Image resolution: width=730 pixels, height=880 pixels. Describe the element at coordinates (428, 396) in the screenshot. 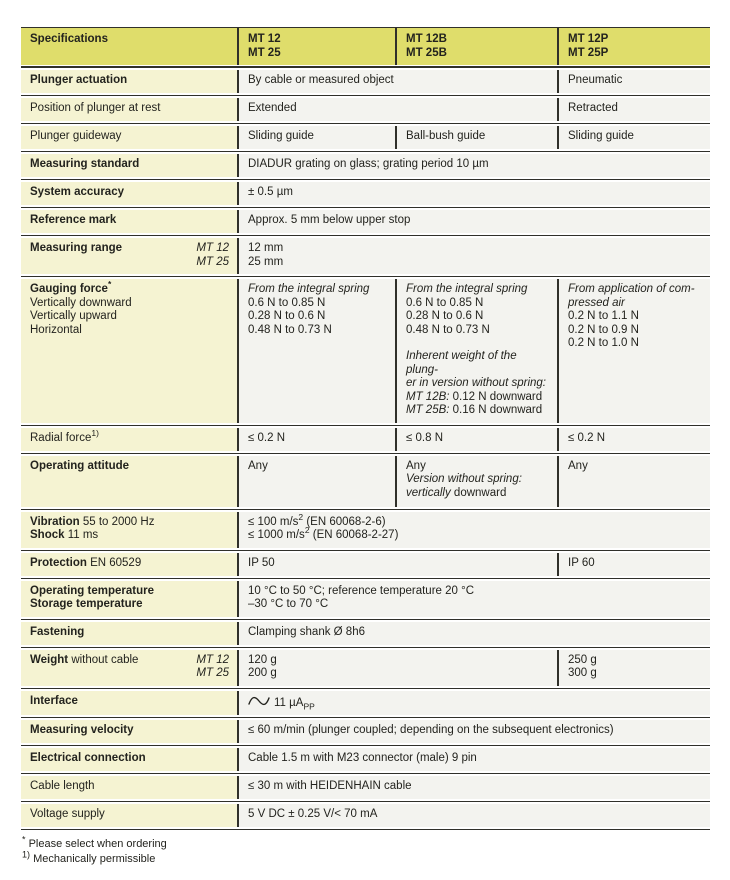

I see `model-name: MT 12B:` at that location.